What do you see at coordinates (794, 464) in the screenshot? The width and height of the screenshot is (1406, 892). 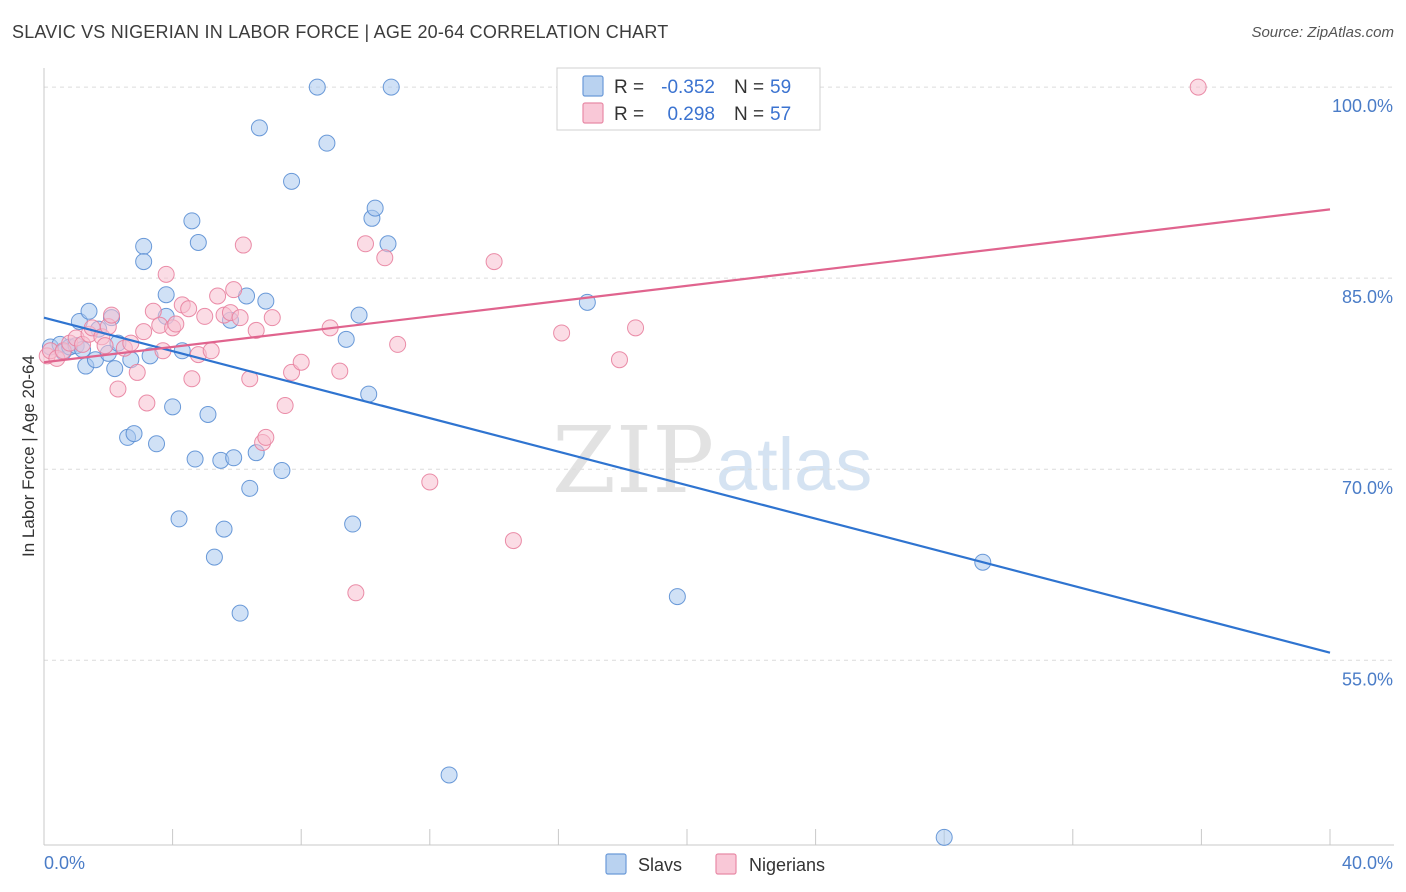 I see `watermark-atlas: atlas` at bounding box center [794, 464].